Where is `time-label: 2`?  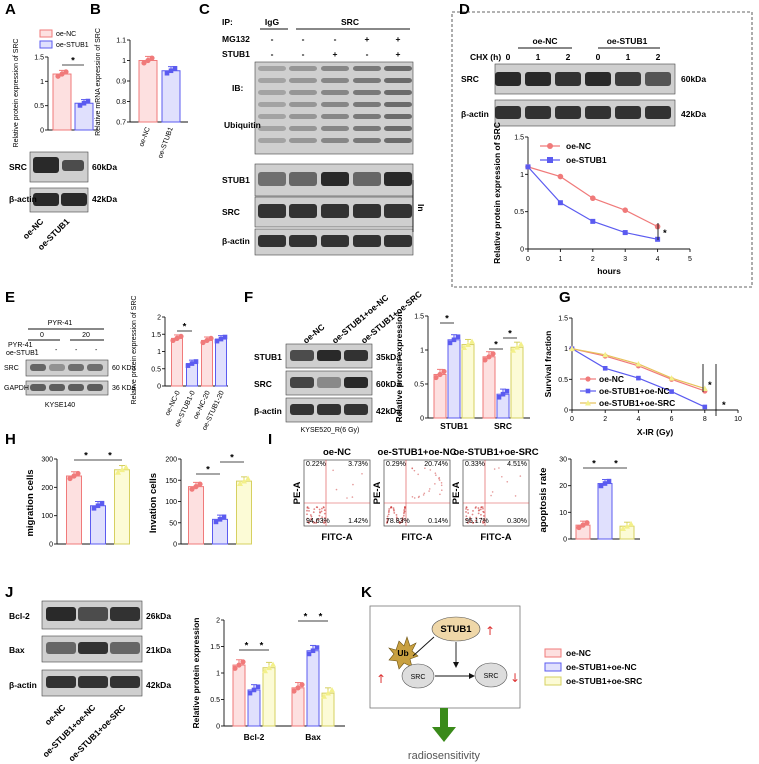 time-label: 2 is located at coordinates (568, 57).